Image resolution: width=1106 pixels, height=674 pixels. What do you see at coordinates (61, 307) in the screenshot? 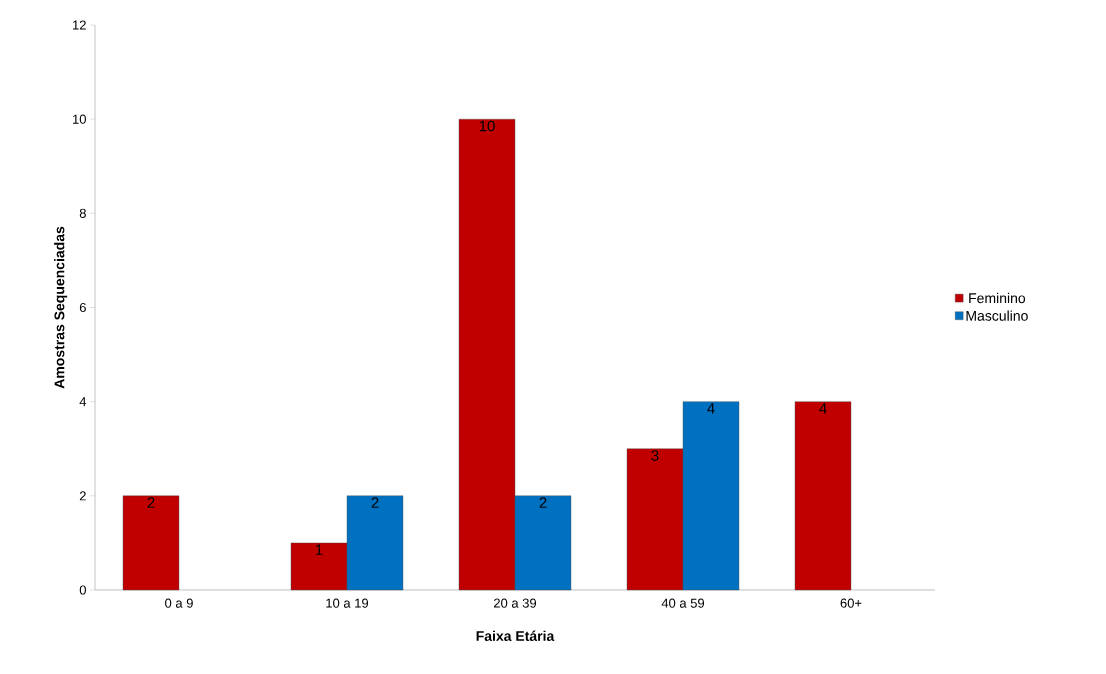
I see `y-axis-title: Amostras Sequenciadas` at bounding box center [61, 307].